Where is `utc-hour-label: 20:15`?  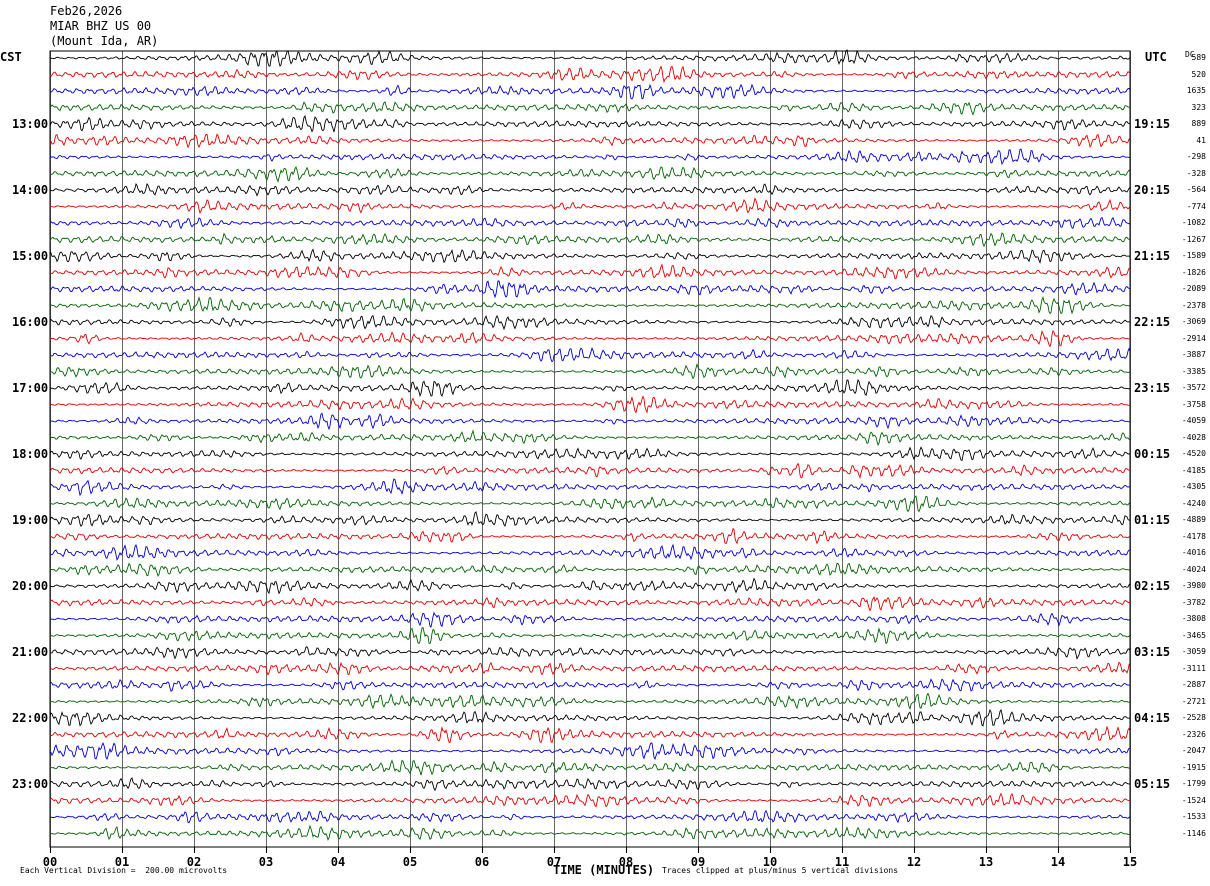 utc-hour-label: 20:15 is located at coordinates (1152, 190).